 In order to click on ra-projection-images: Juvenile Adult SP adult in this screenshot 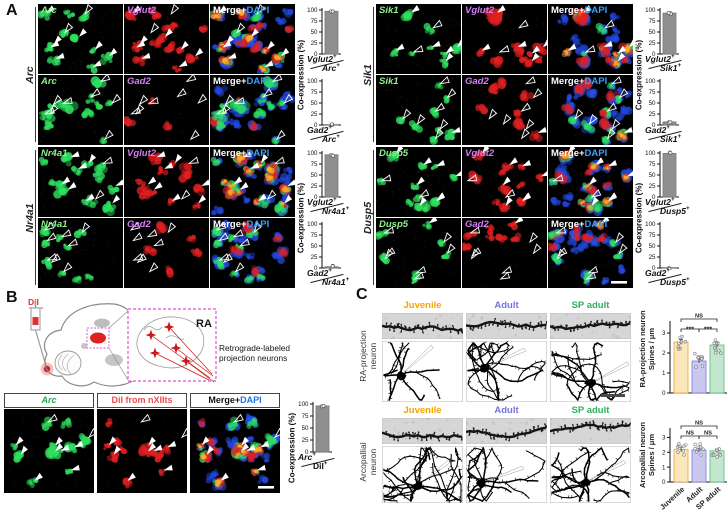, I will do `click(506, 351)`.